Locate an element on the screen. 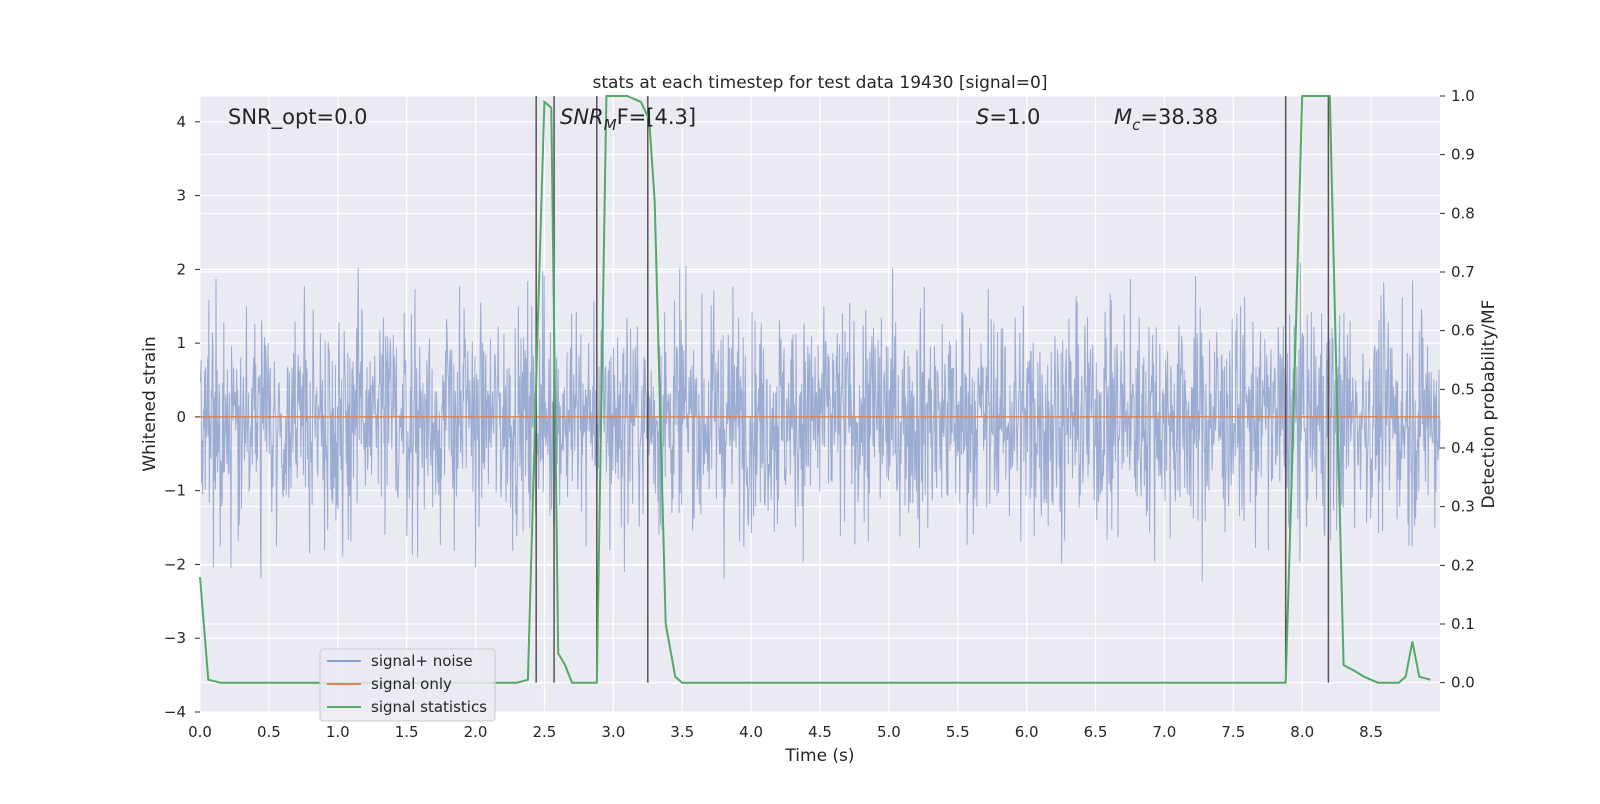  x-tick-label: 0.0 is located at coordinates (200, 732).